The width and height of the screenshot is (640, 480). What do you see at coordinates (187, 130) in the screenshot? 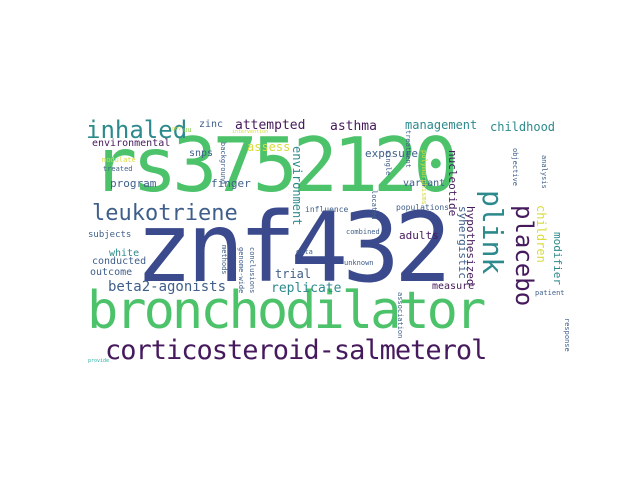
I see `word-uu: uu` at bounding box center [187, 130].